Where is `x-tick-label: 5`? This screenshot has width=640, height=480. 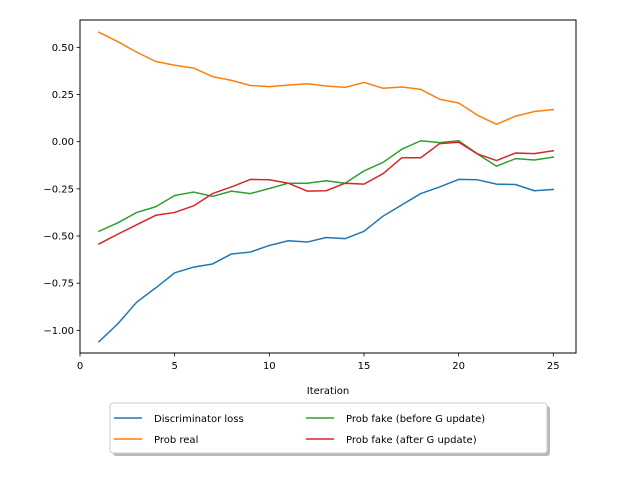 x-tick-label: 5 is located at coordinates (174, 366).